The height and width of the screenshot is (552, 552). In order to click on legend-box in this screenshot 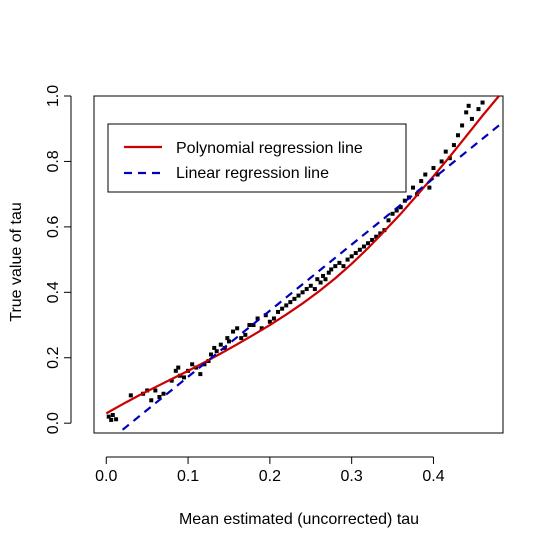, I will do `click(257, 158)`.